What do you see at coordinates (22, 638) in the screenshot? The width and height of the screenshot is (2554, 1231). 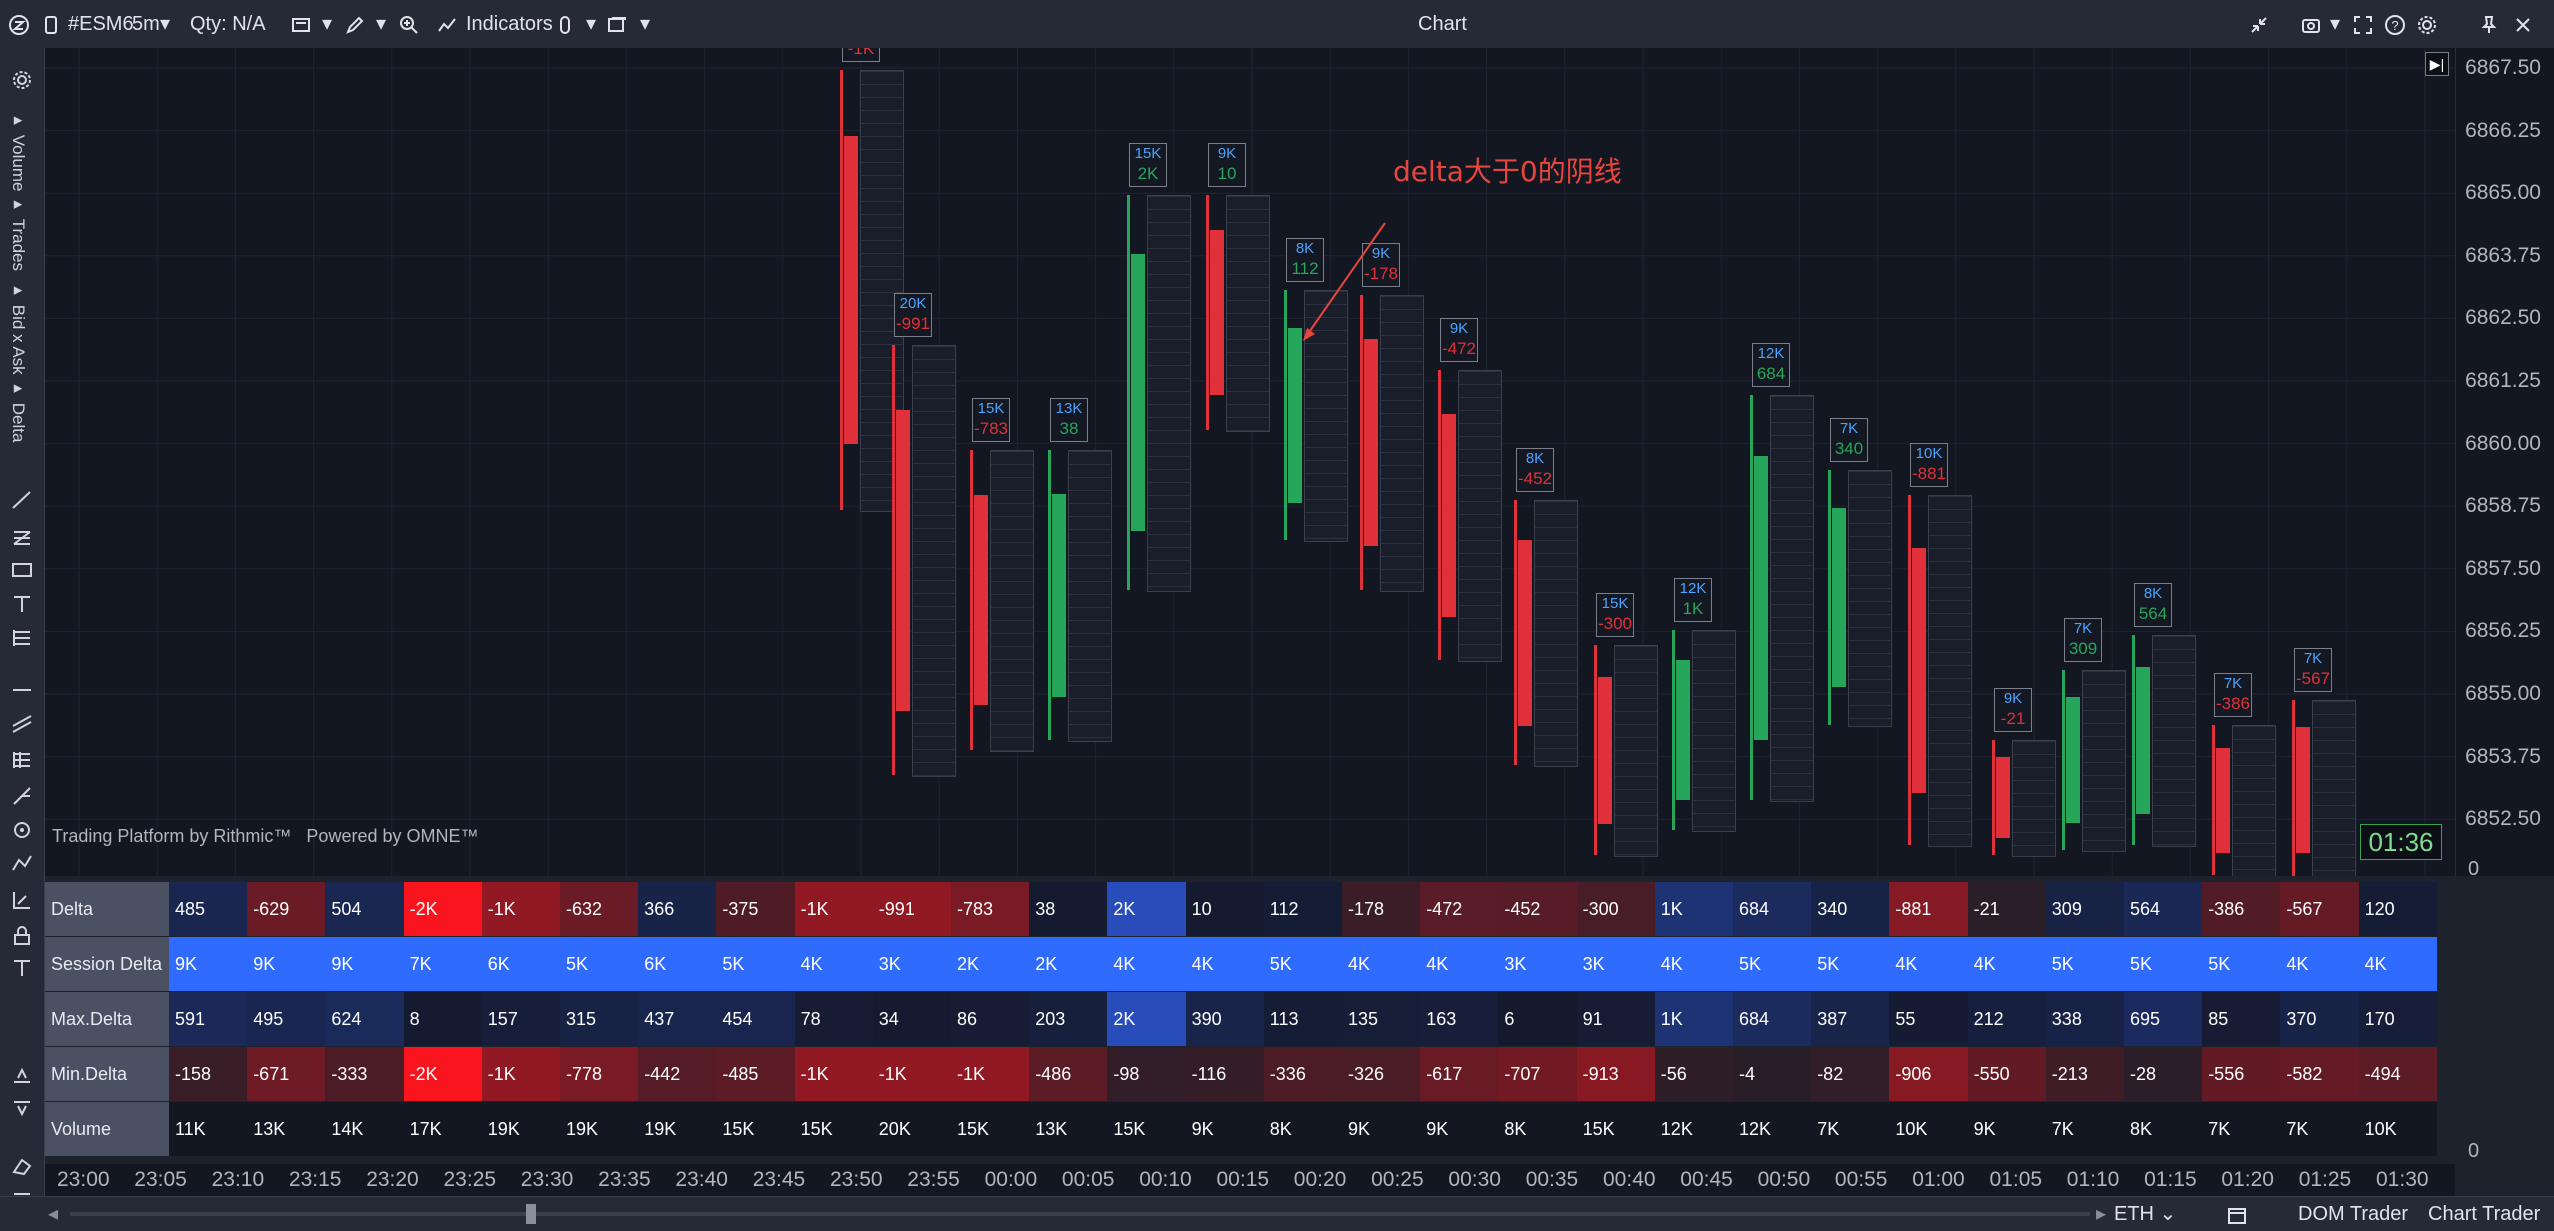 I see `levels-icon` at bounding box center [22, 638].